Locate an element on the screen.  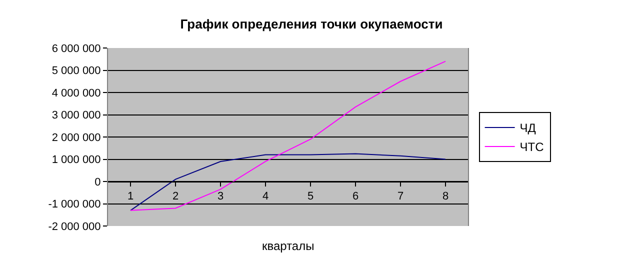
legend-label: ЧТС is located at coordinates (532, 147).